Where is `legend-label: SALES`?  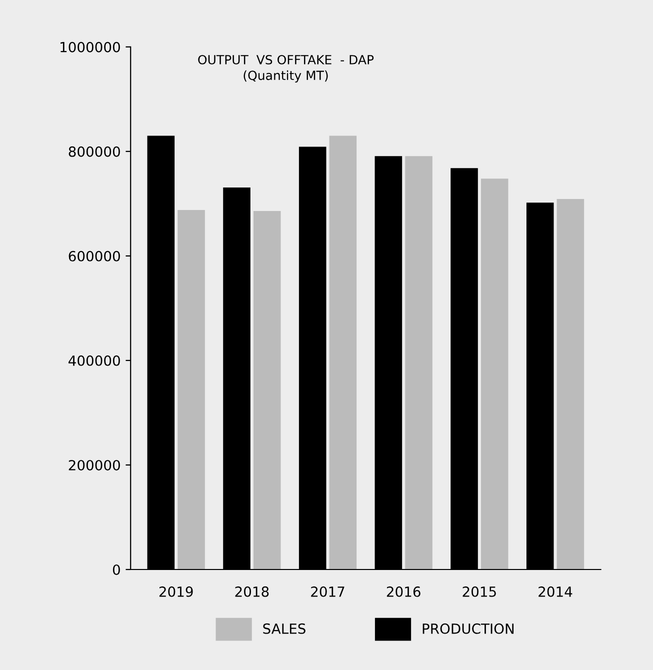
legend-label: SALES is located at coordinates (284, 628).